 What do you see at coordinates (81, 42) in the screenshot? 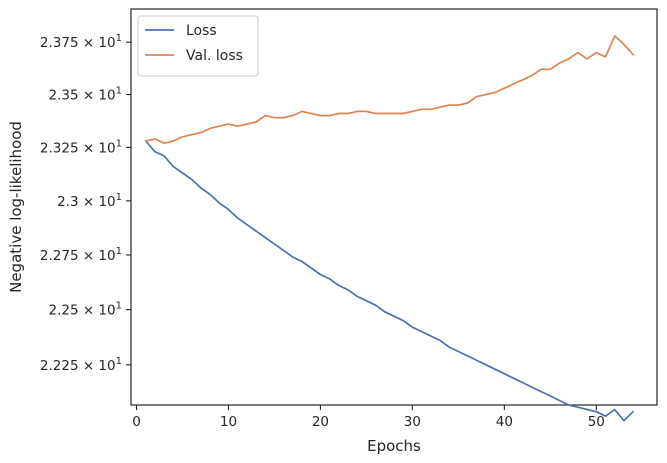
I see `y-tick-label: 2.375 × 10¹` at bounding box center [81, 42].